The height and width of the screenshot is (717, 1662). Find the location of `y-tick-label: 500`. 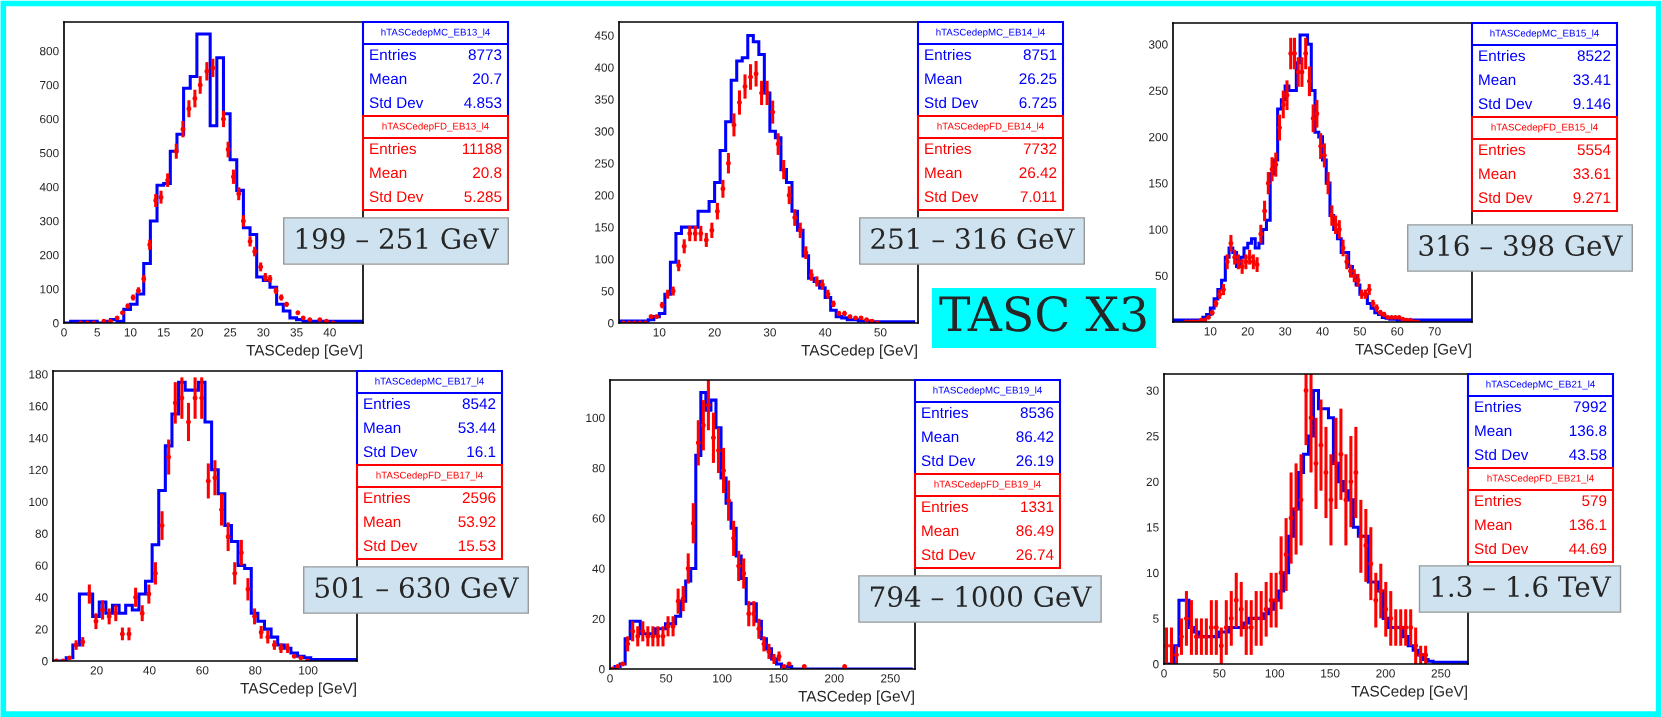

y-tick-label: 500 is located at coordinates (49, 153).